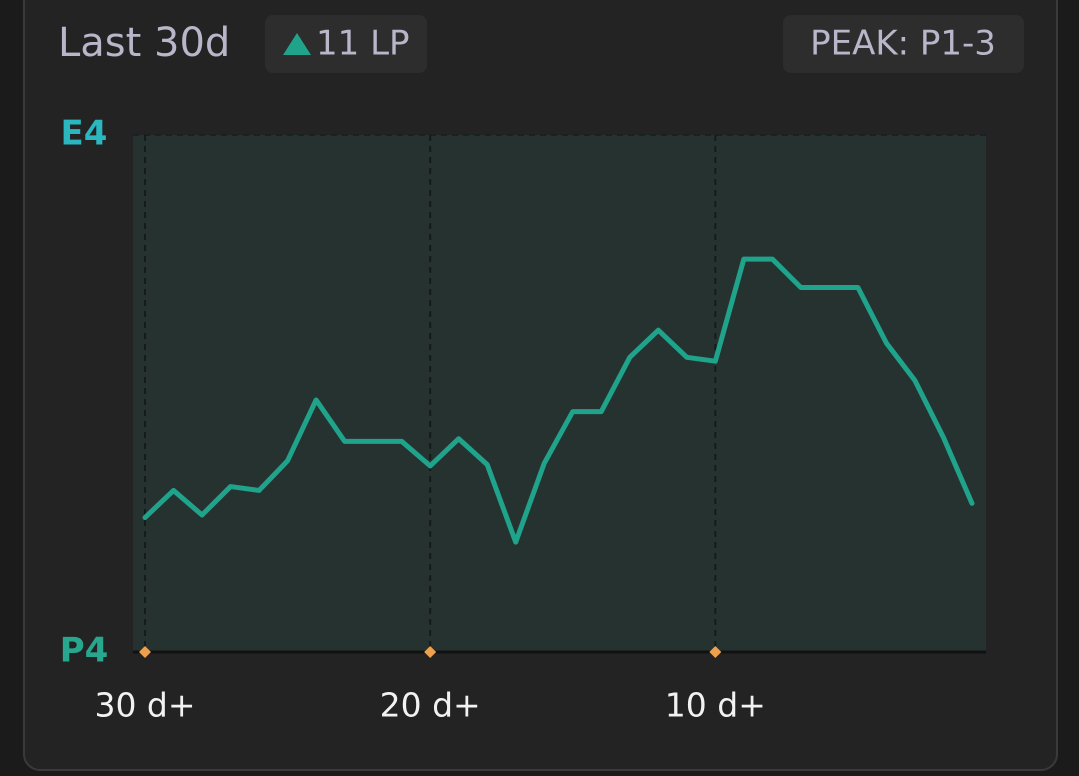  I want to click on x-tick-label: 10 d+, so click(715, 705).